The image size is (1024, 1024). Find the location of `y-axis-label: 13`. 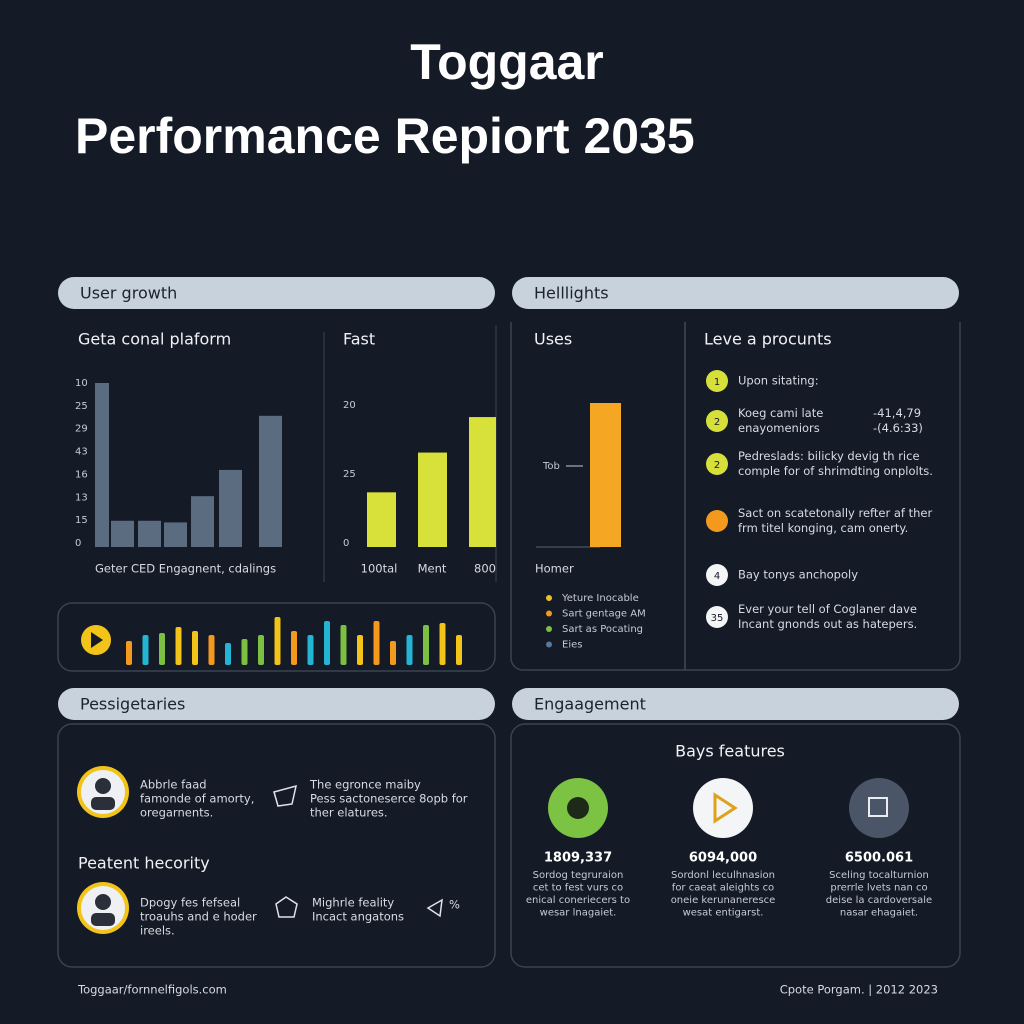

y-axis-label: 13 is located at coordinates (81, 497).